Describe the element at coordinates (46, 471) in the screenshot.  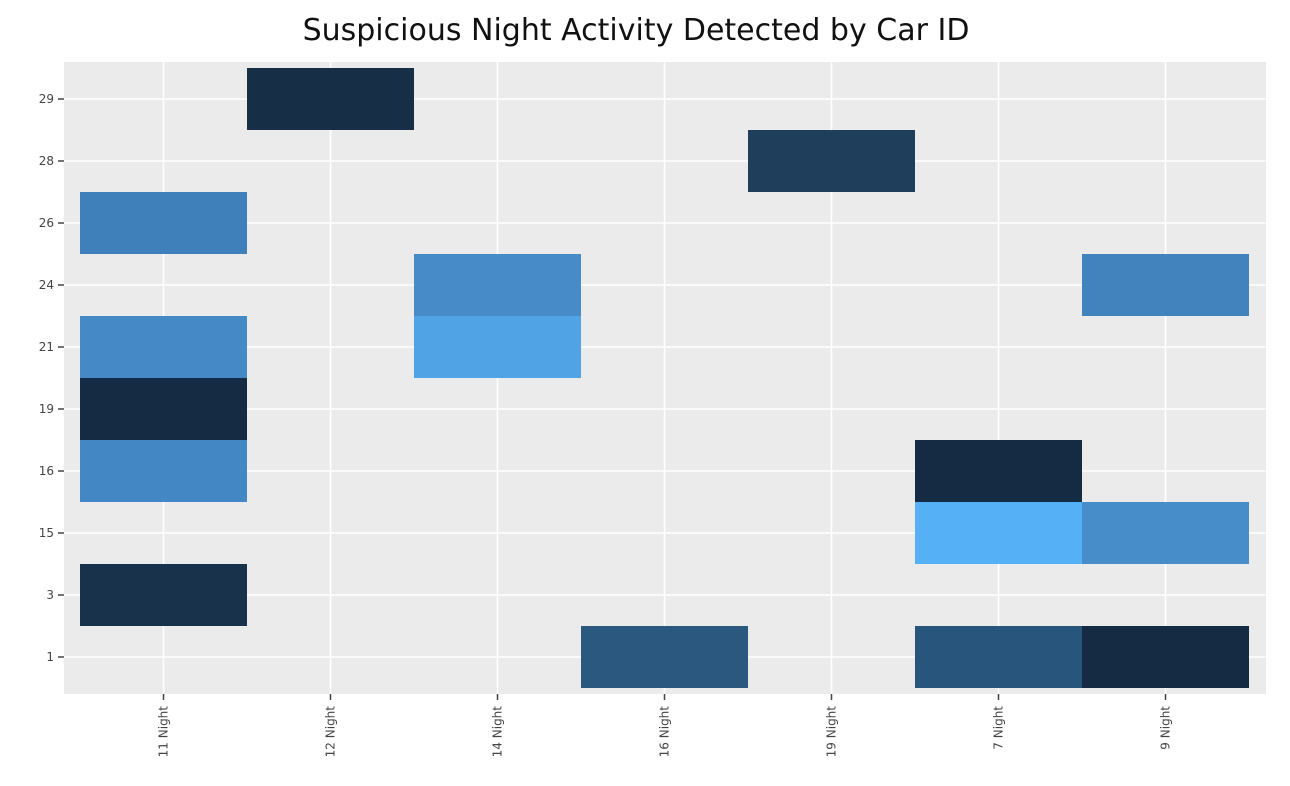
I see `y-tick-label: 16` at that location.